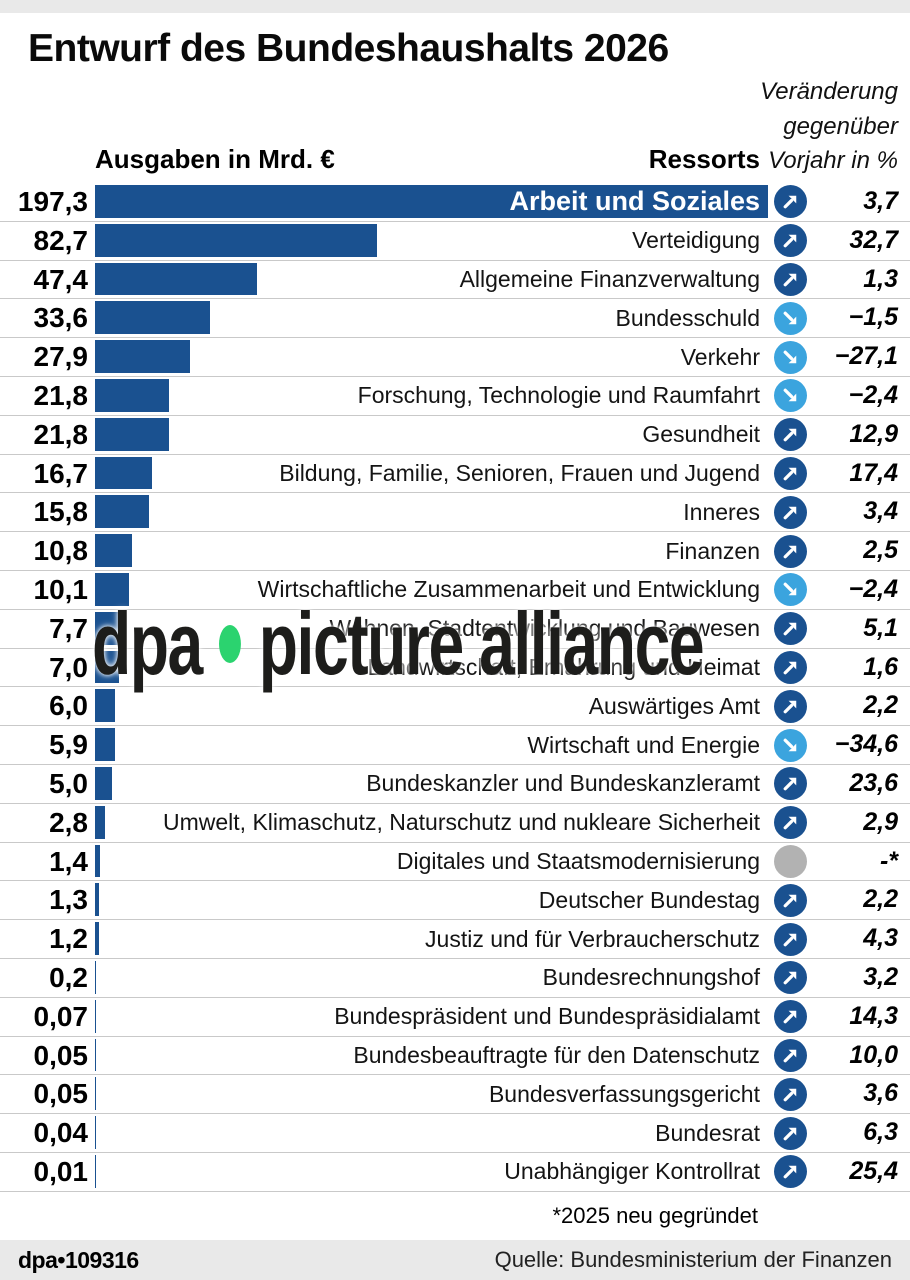 Image resolution: width=910 pixels, height=1280 pixels. I want to click on row-value: 10,1, so click(61, 589).